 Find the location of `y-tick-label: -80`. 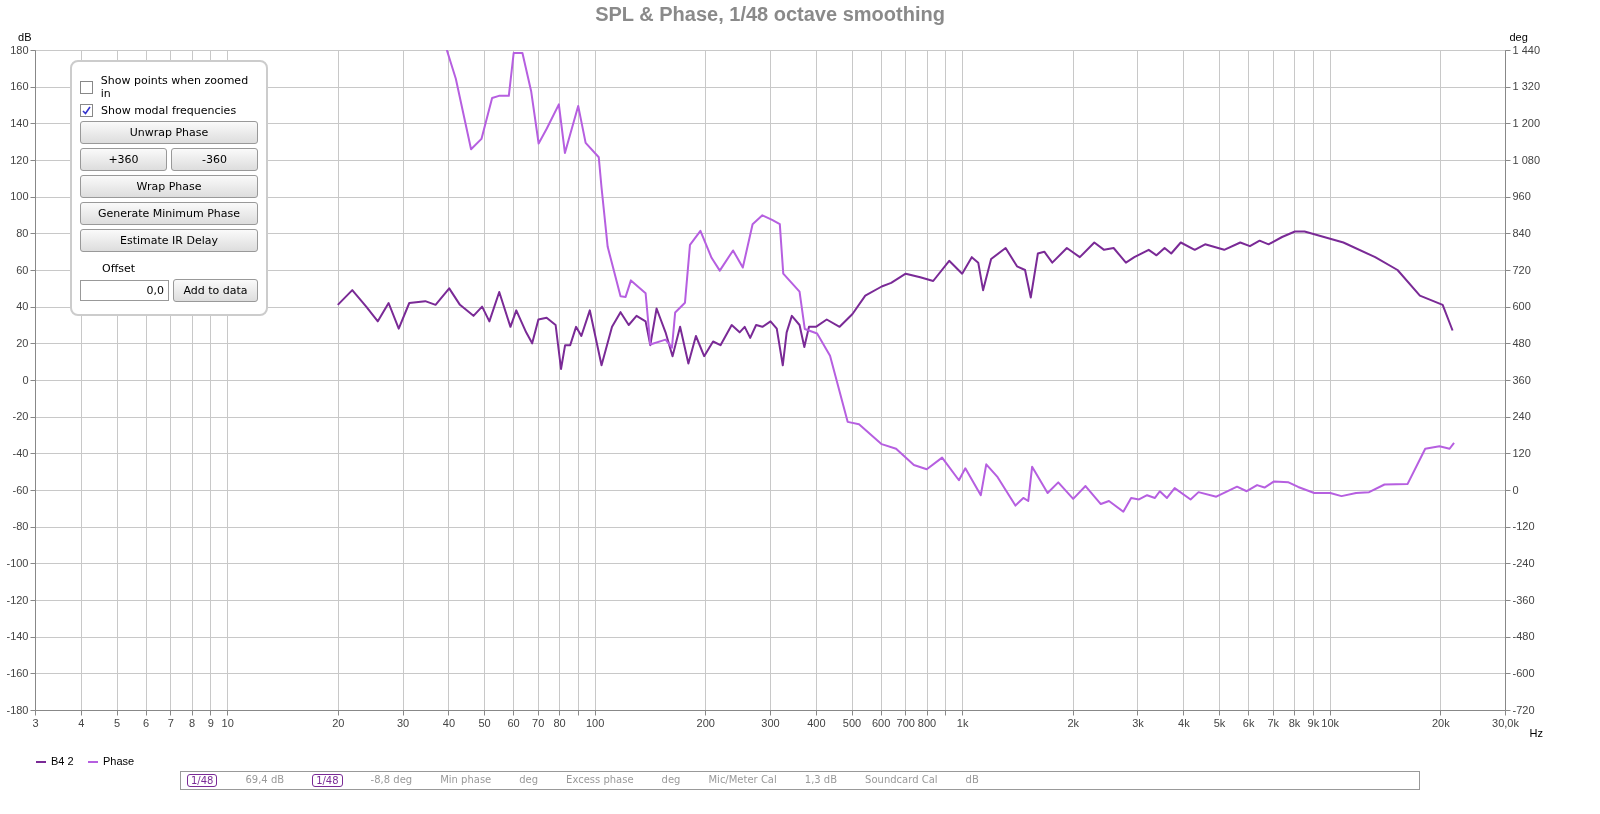

y-tick-label: -80 is located at coordinates (20, 526).